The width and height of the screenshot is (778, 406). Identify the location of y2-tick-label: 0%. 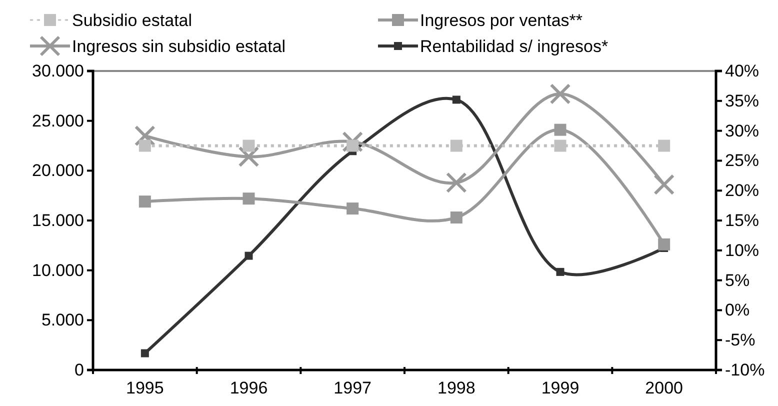
(737, 310).